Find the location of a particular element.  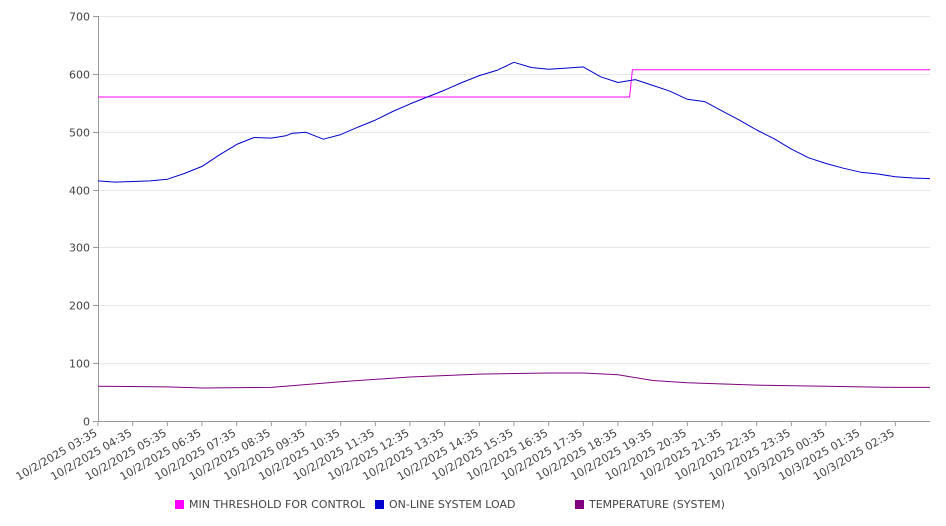

legend-item-threshold: MIN THRESHOLD FOR CONTROL is located at coordinates (270, 504).